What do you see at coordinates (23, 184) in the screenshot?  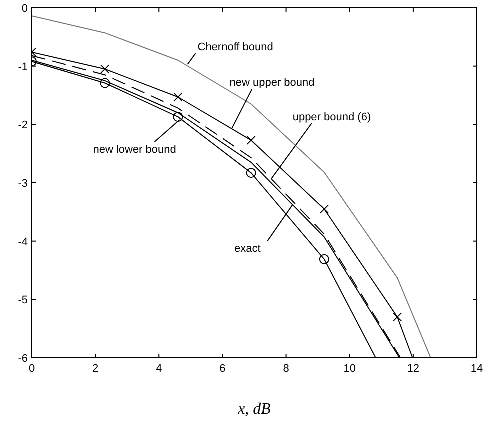 I see `y-tick-label: -3` at bounding box center [23, 184].